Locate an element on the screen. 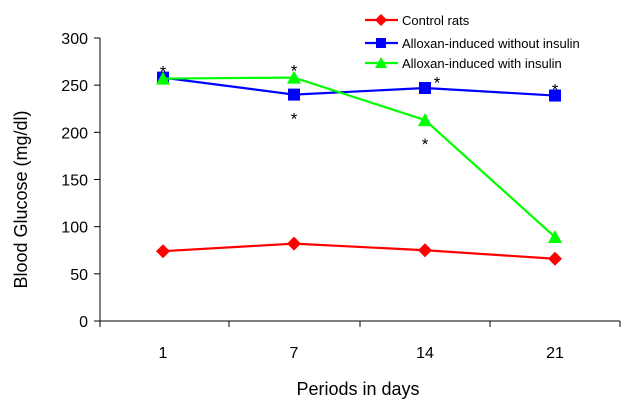 This screenshot has height=401, width=621. series-alloxan-induced-without-insulin is located at coordinates (359, 86).